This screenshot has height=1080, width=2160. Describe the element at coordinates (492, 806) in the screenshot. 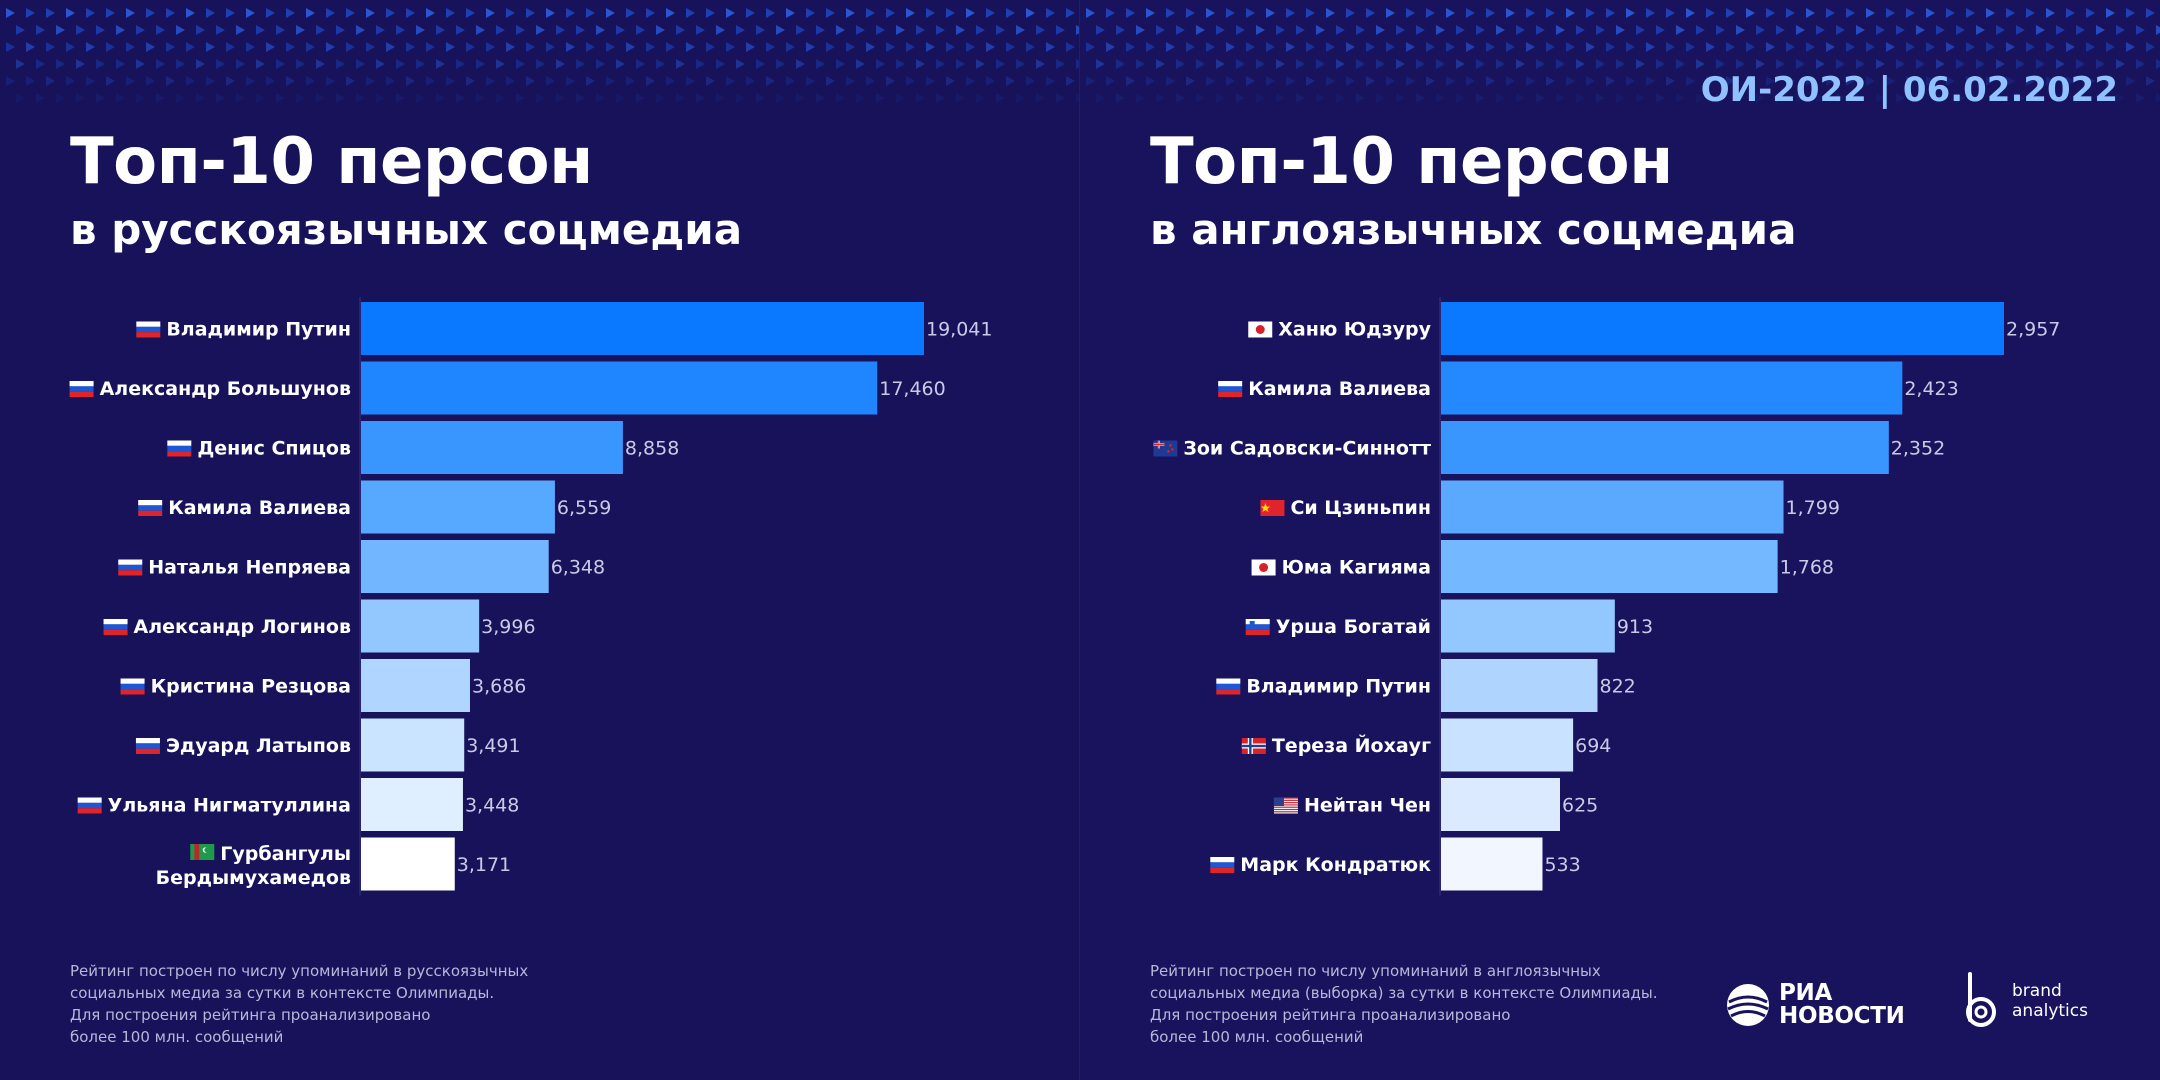

I see `value-label: 3,448` at that location.